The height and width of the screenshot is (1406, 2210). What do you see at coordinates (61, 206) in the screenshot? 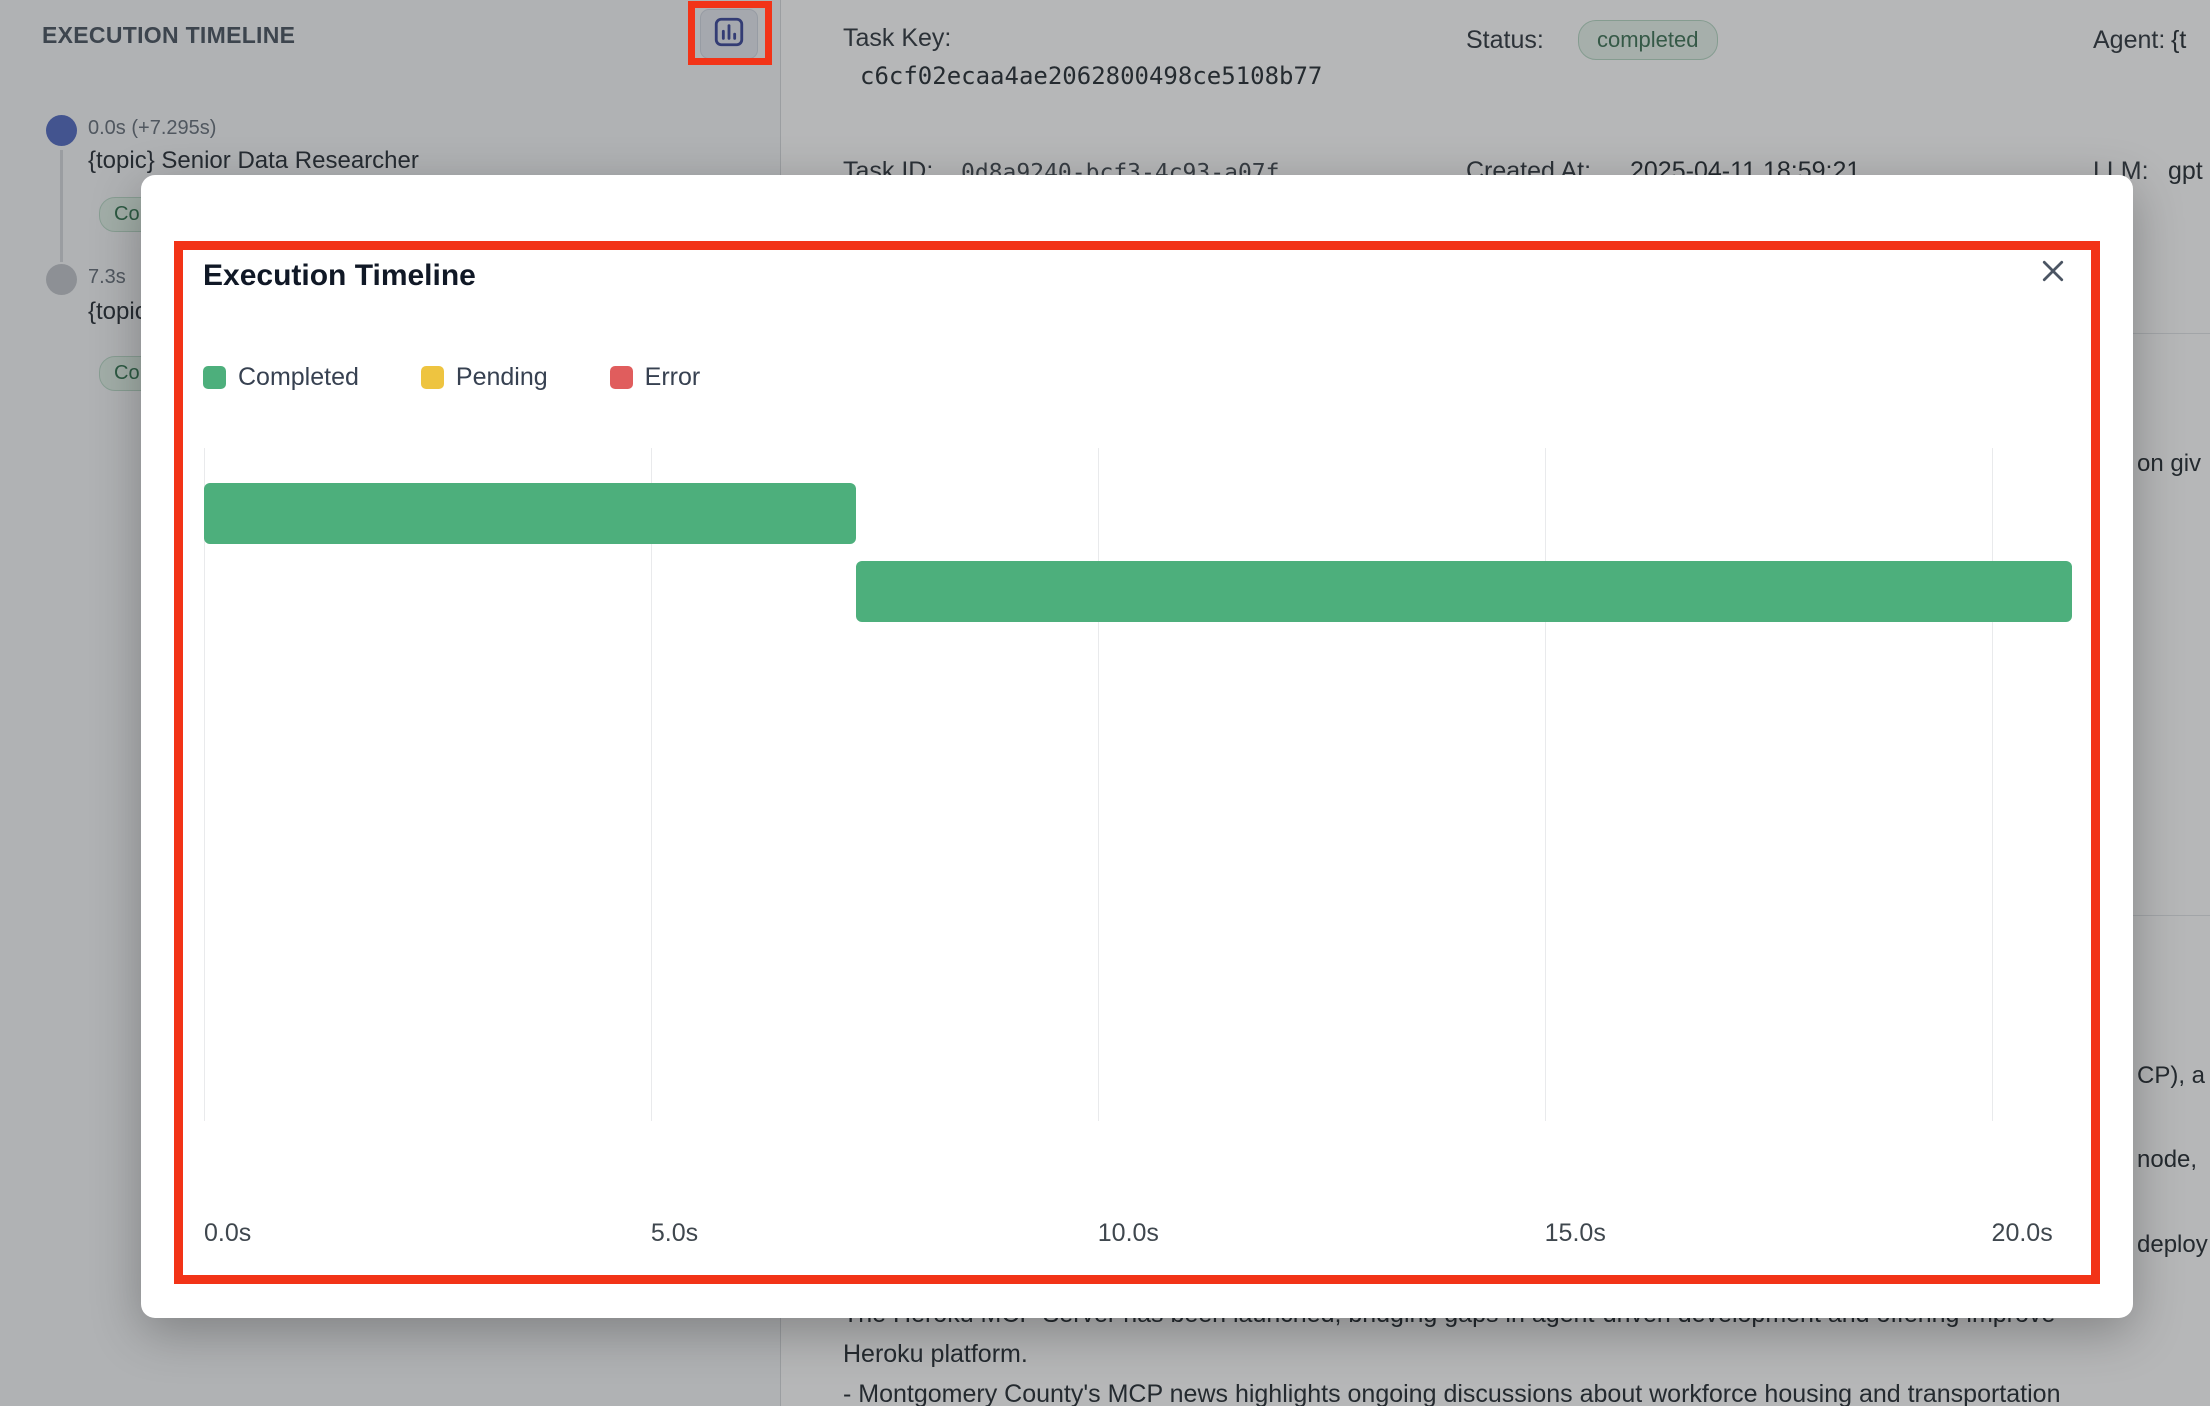
I see `timeline-connector-line` at bounding box center [61, 206].